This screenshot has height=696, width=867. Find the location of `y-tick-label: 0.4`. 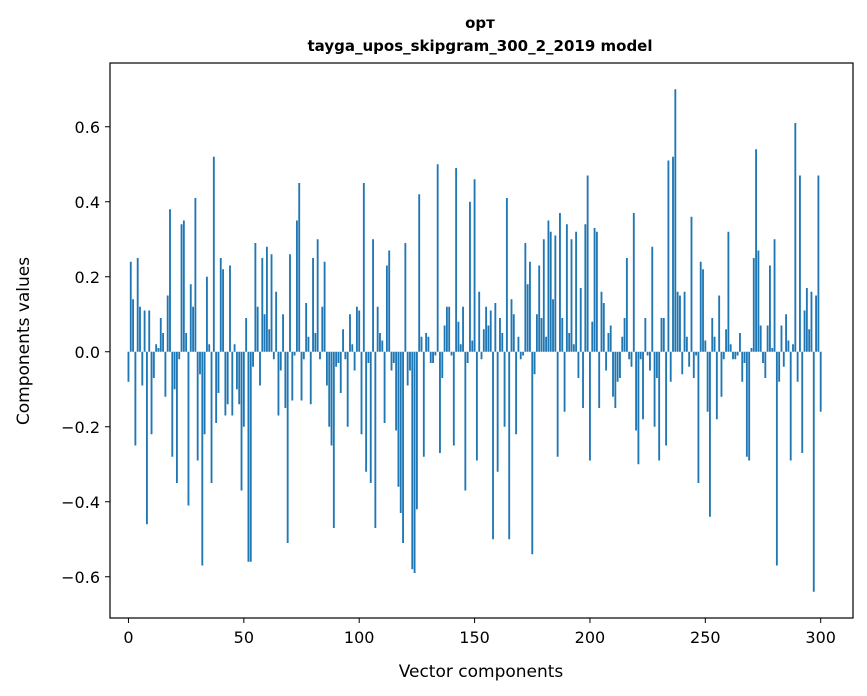

y-tick-label: 0.4 is located at coordinates (87, 202).